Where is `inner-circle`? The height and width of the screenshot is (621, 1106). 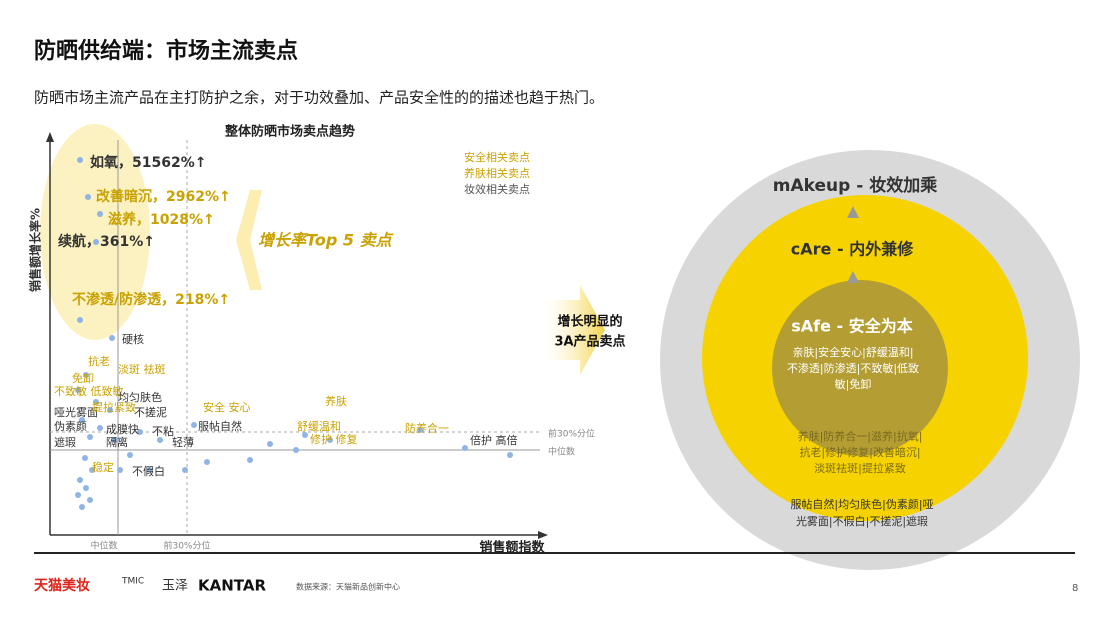 inner-circle is located at coordinates (860, 368).